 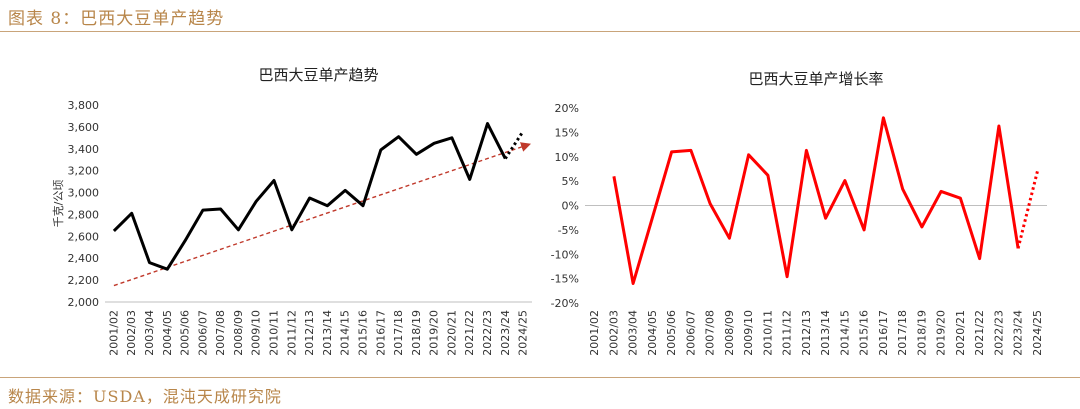 What do you see at coordinates (565, 303) in the screenshot?
I see `growth-y-tick: -20%` at bounding box center [565, 303].